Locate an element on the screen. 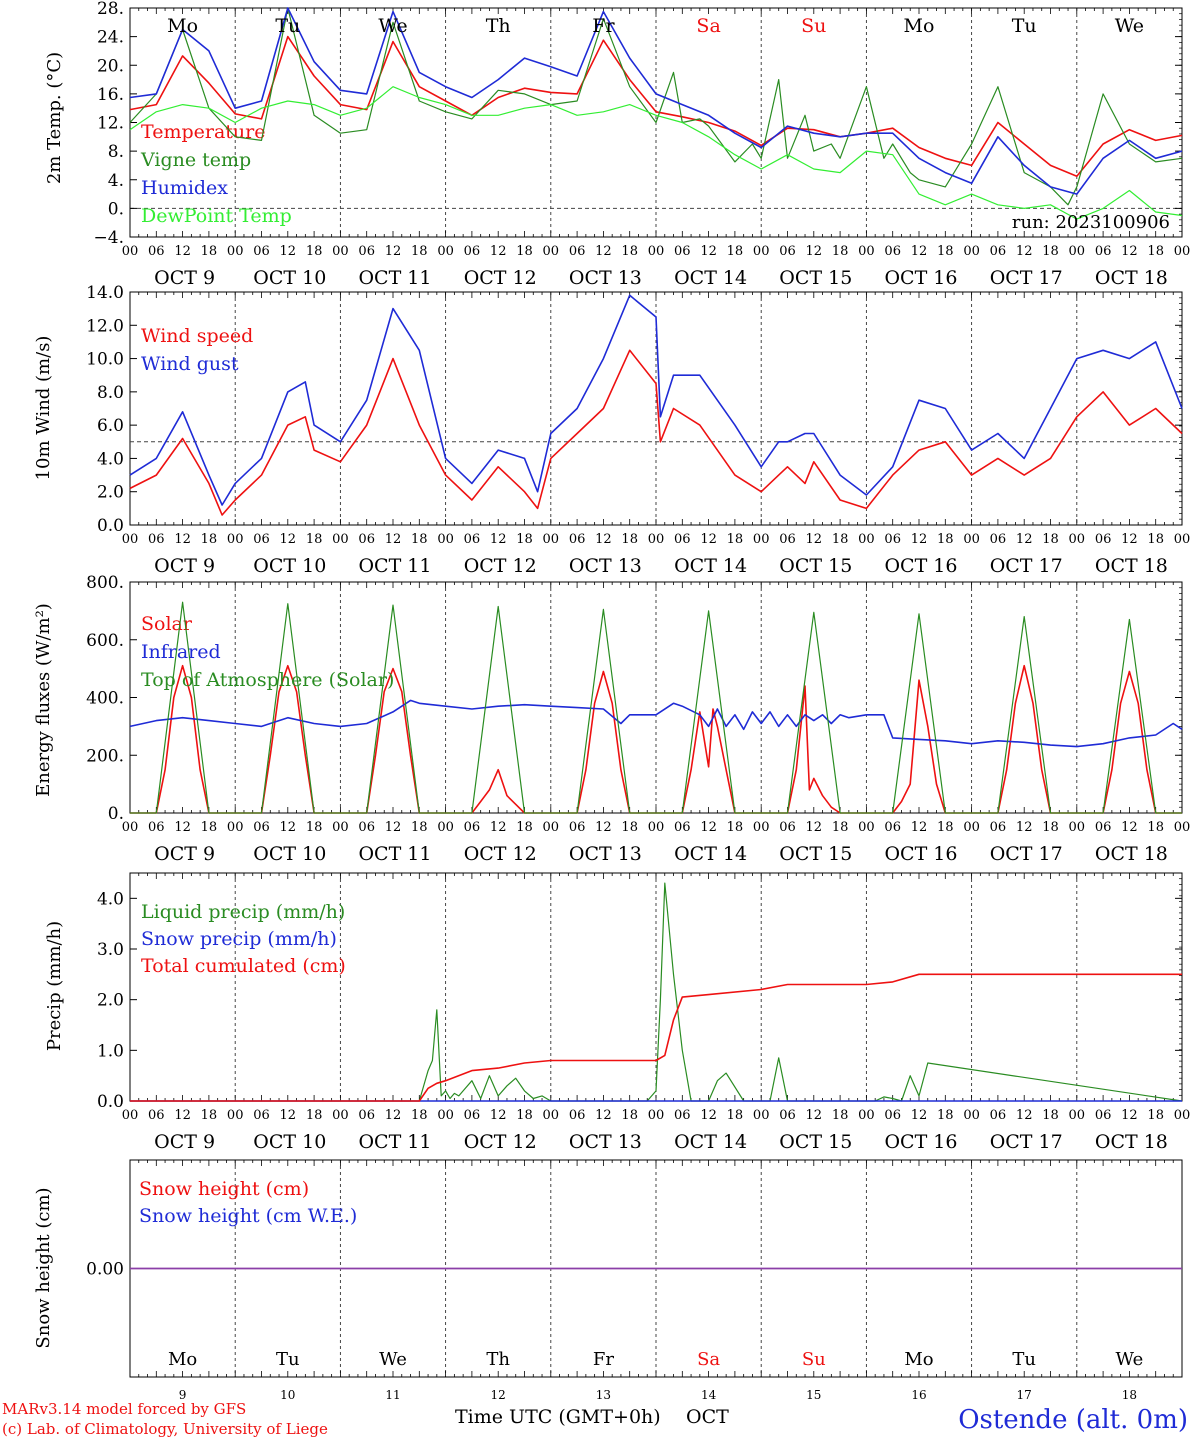 The image size is (1194, 1440). y-tick-label: 8. is located at coordinates (116, 152).